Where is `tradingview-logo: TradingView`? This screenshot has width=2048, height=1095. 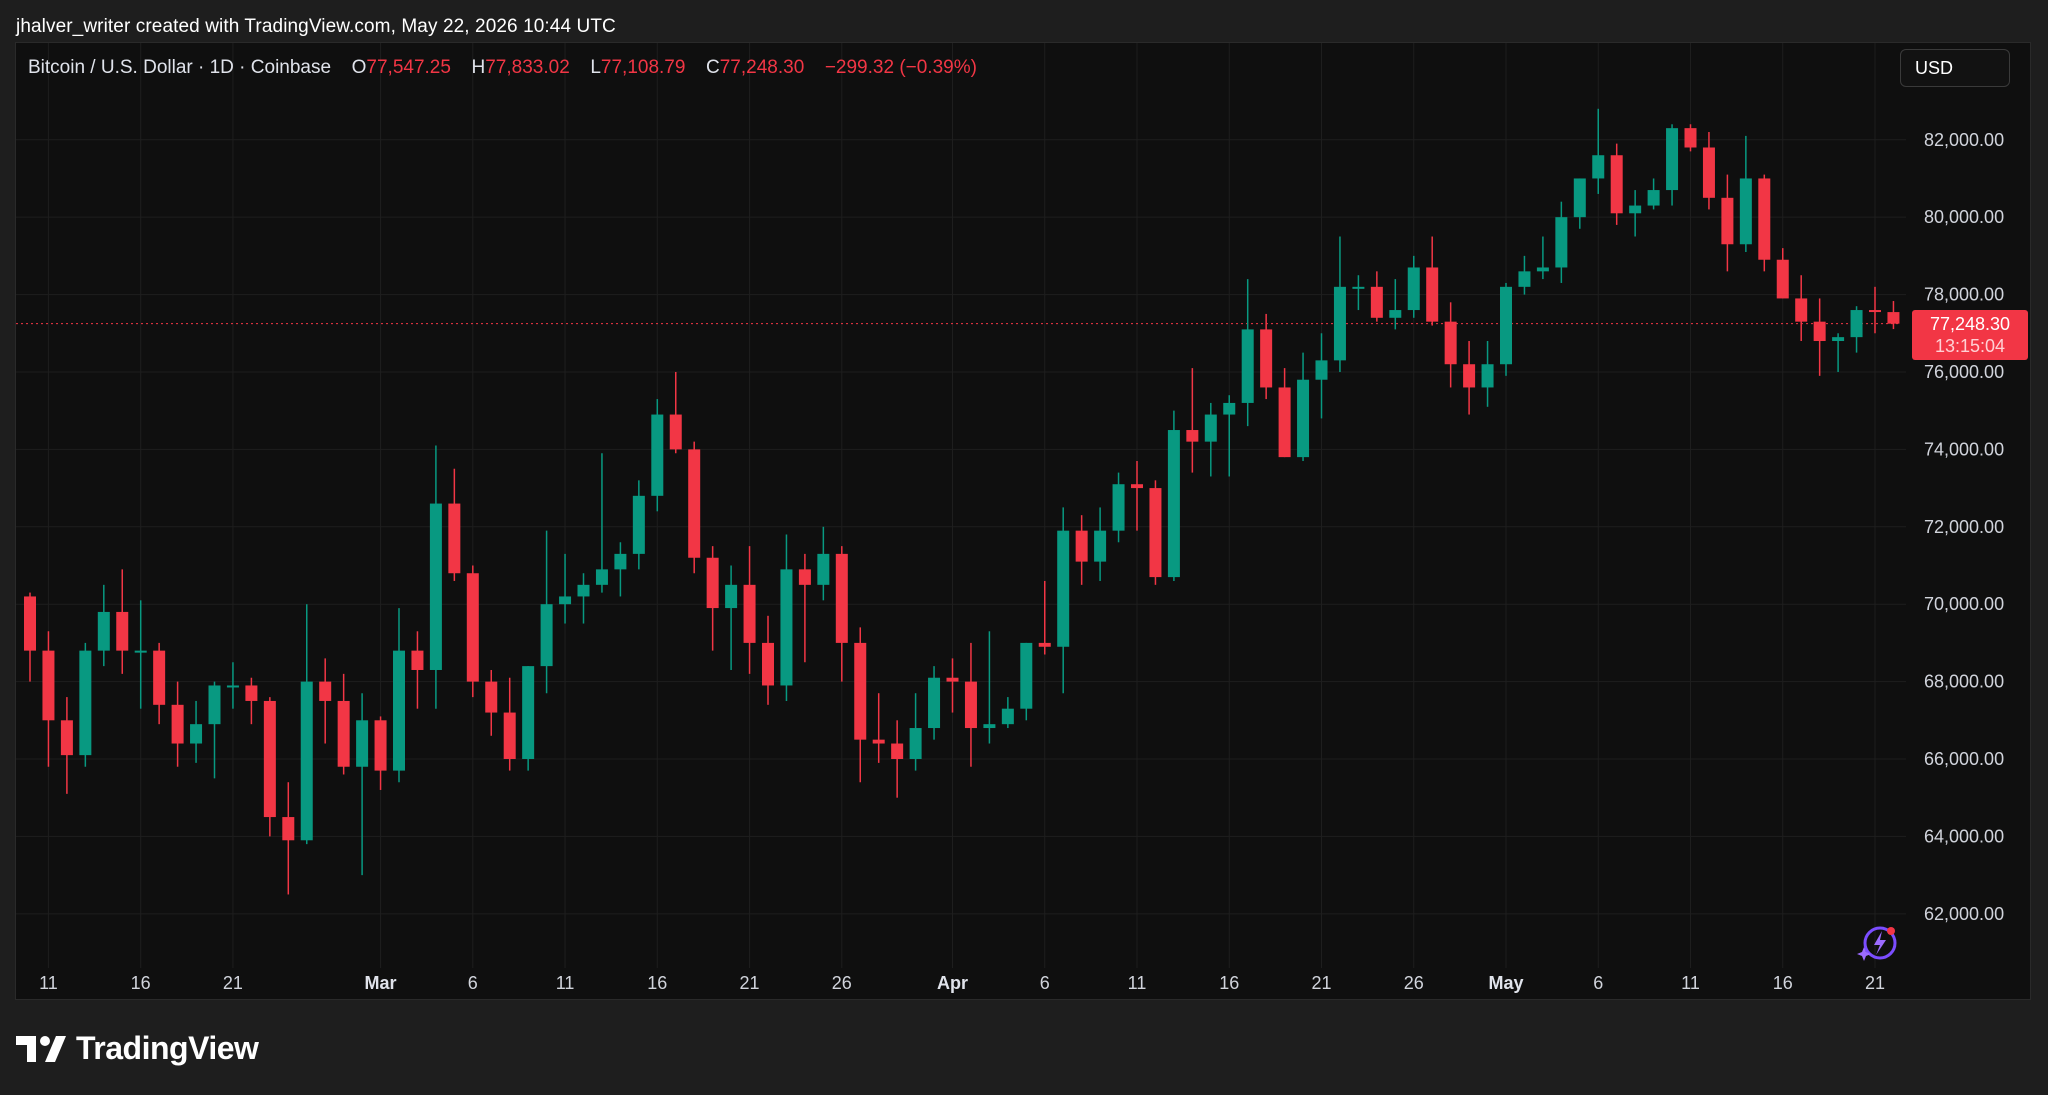
tradingview-logo: TradingView is located at coordinates (137, 1048).